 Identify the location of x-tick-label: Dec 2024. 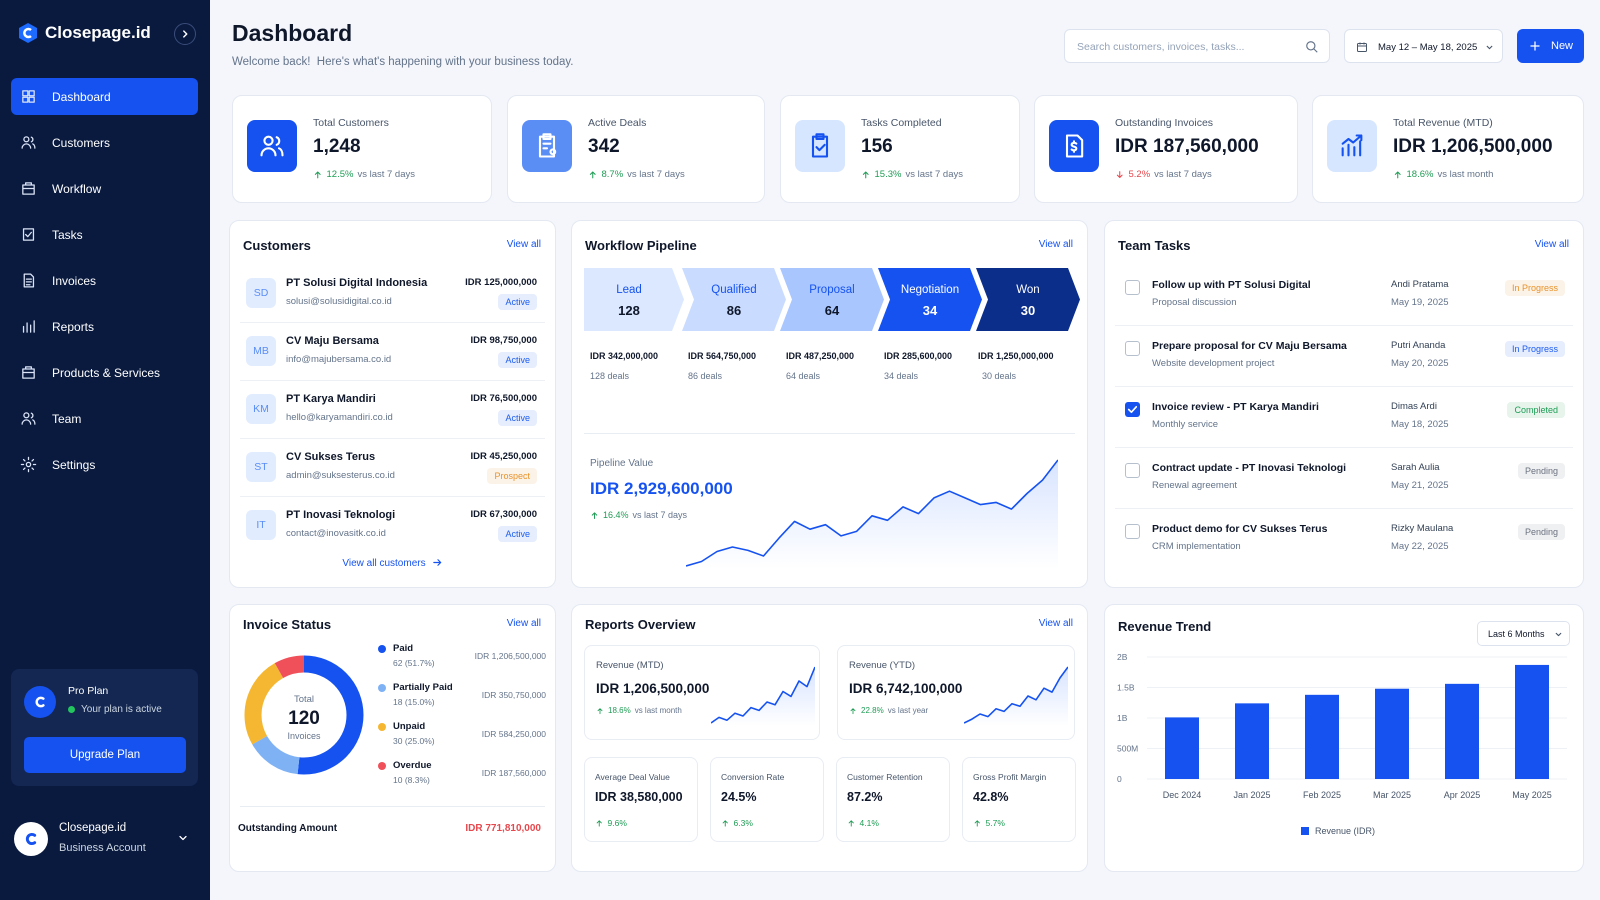
(1182, 795).